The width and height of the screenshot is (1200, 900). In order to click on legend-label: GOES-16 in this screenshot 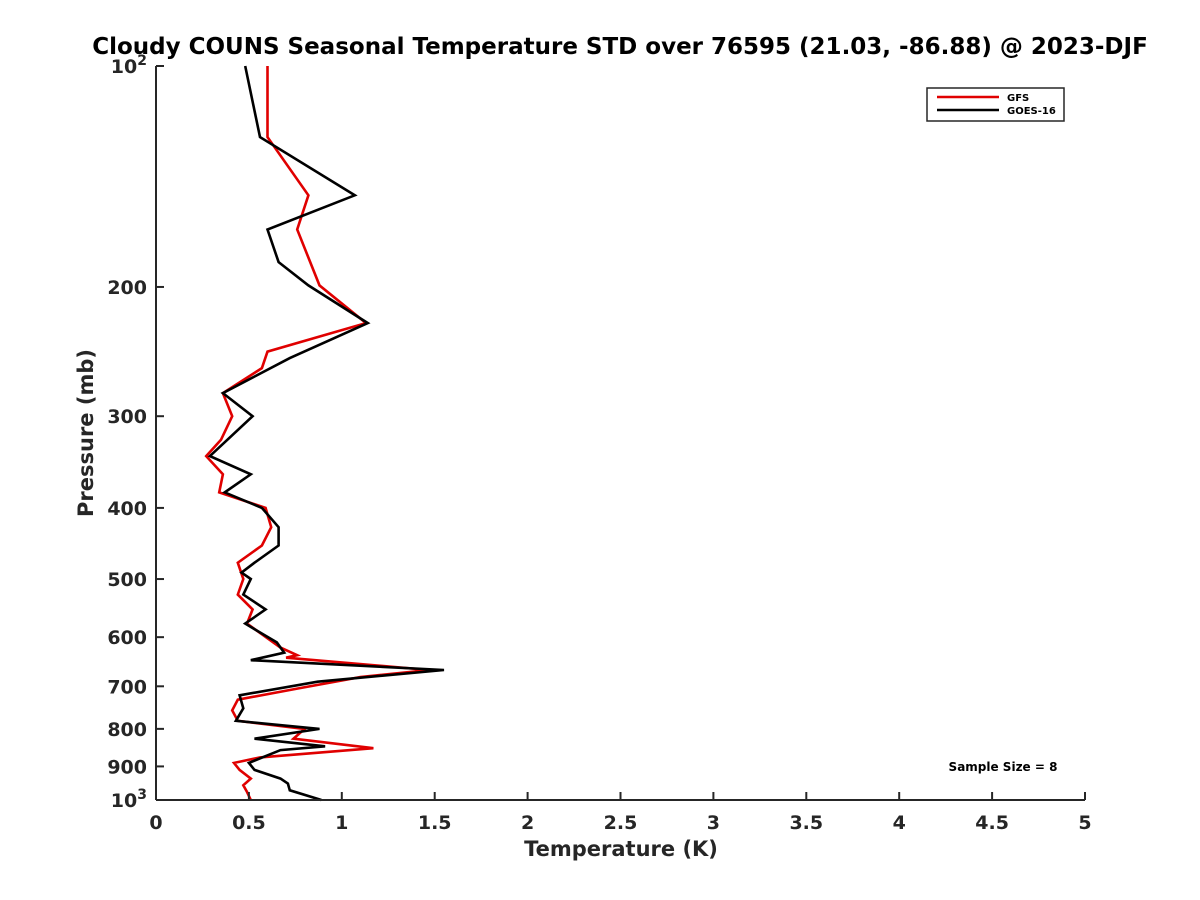, I will do `click(1031, 111)`.